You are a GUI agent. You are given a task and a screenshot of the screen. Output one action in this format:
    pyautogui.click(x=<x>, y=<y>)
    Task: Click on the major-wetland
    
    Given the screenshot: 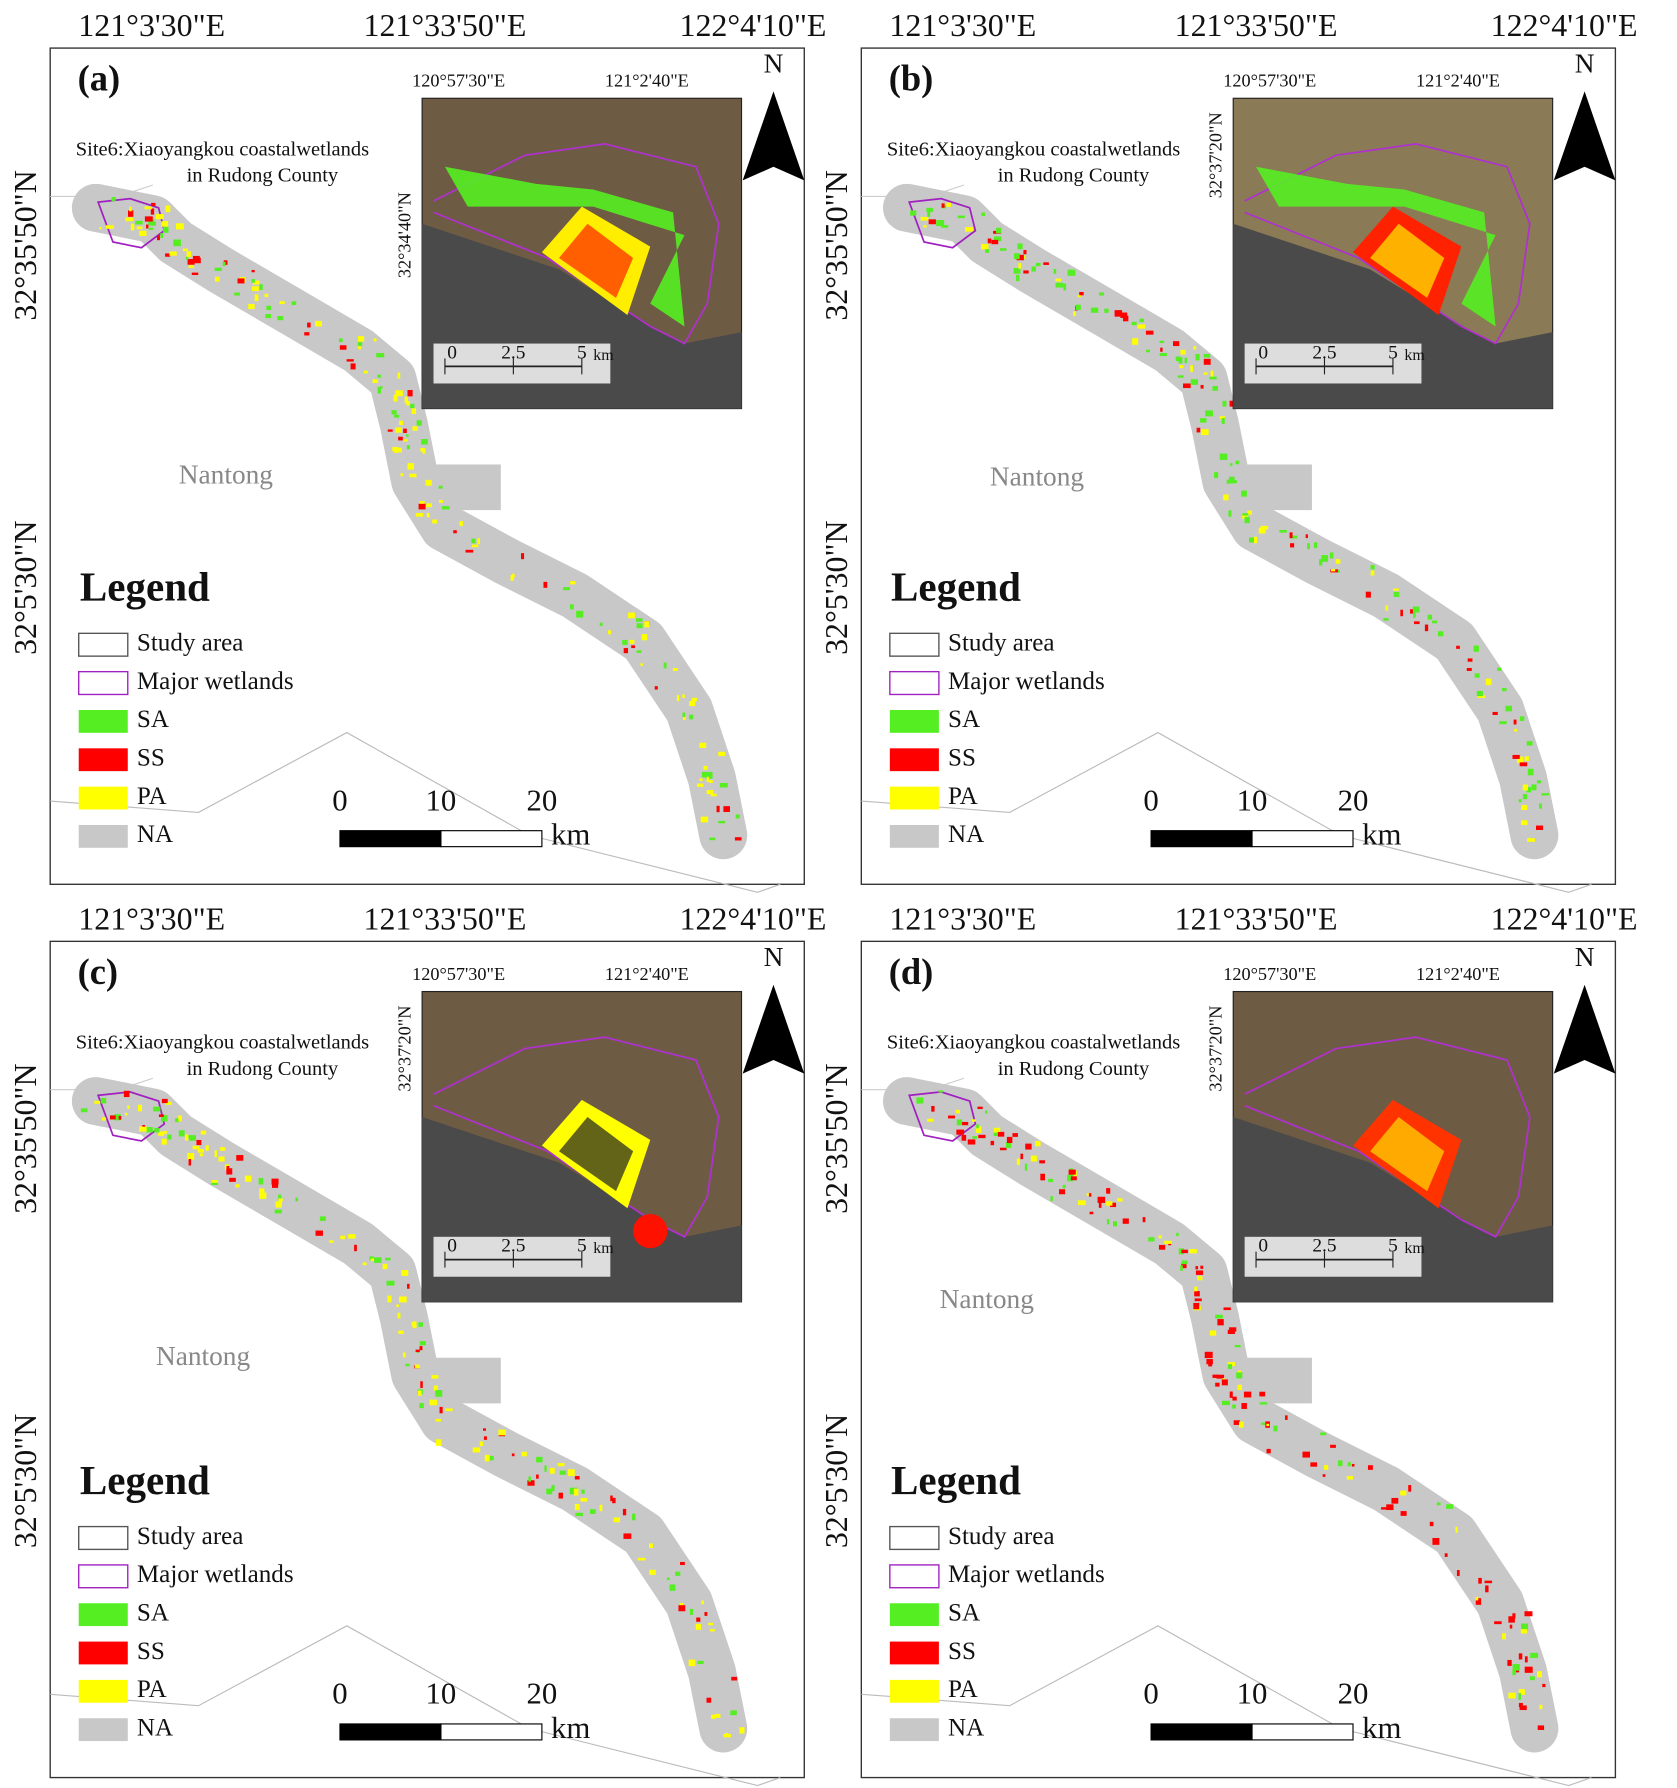 What is the action you would take?
    pyautogui.click(x=942, y=223)
    